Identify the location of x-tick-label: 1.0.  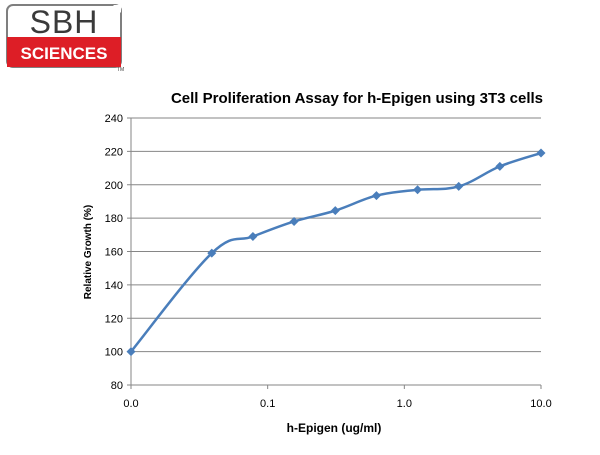
(404, 404).